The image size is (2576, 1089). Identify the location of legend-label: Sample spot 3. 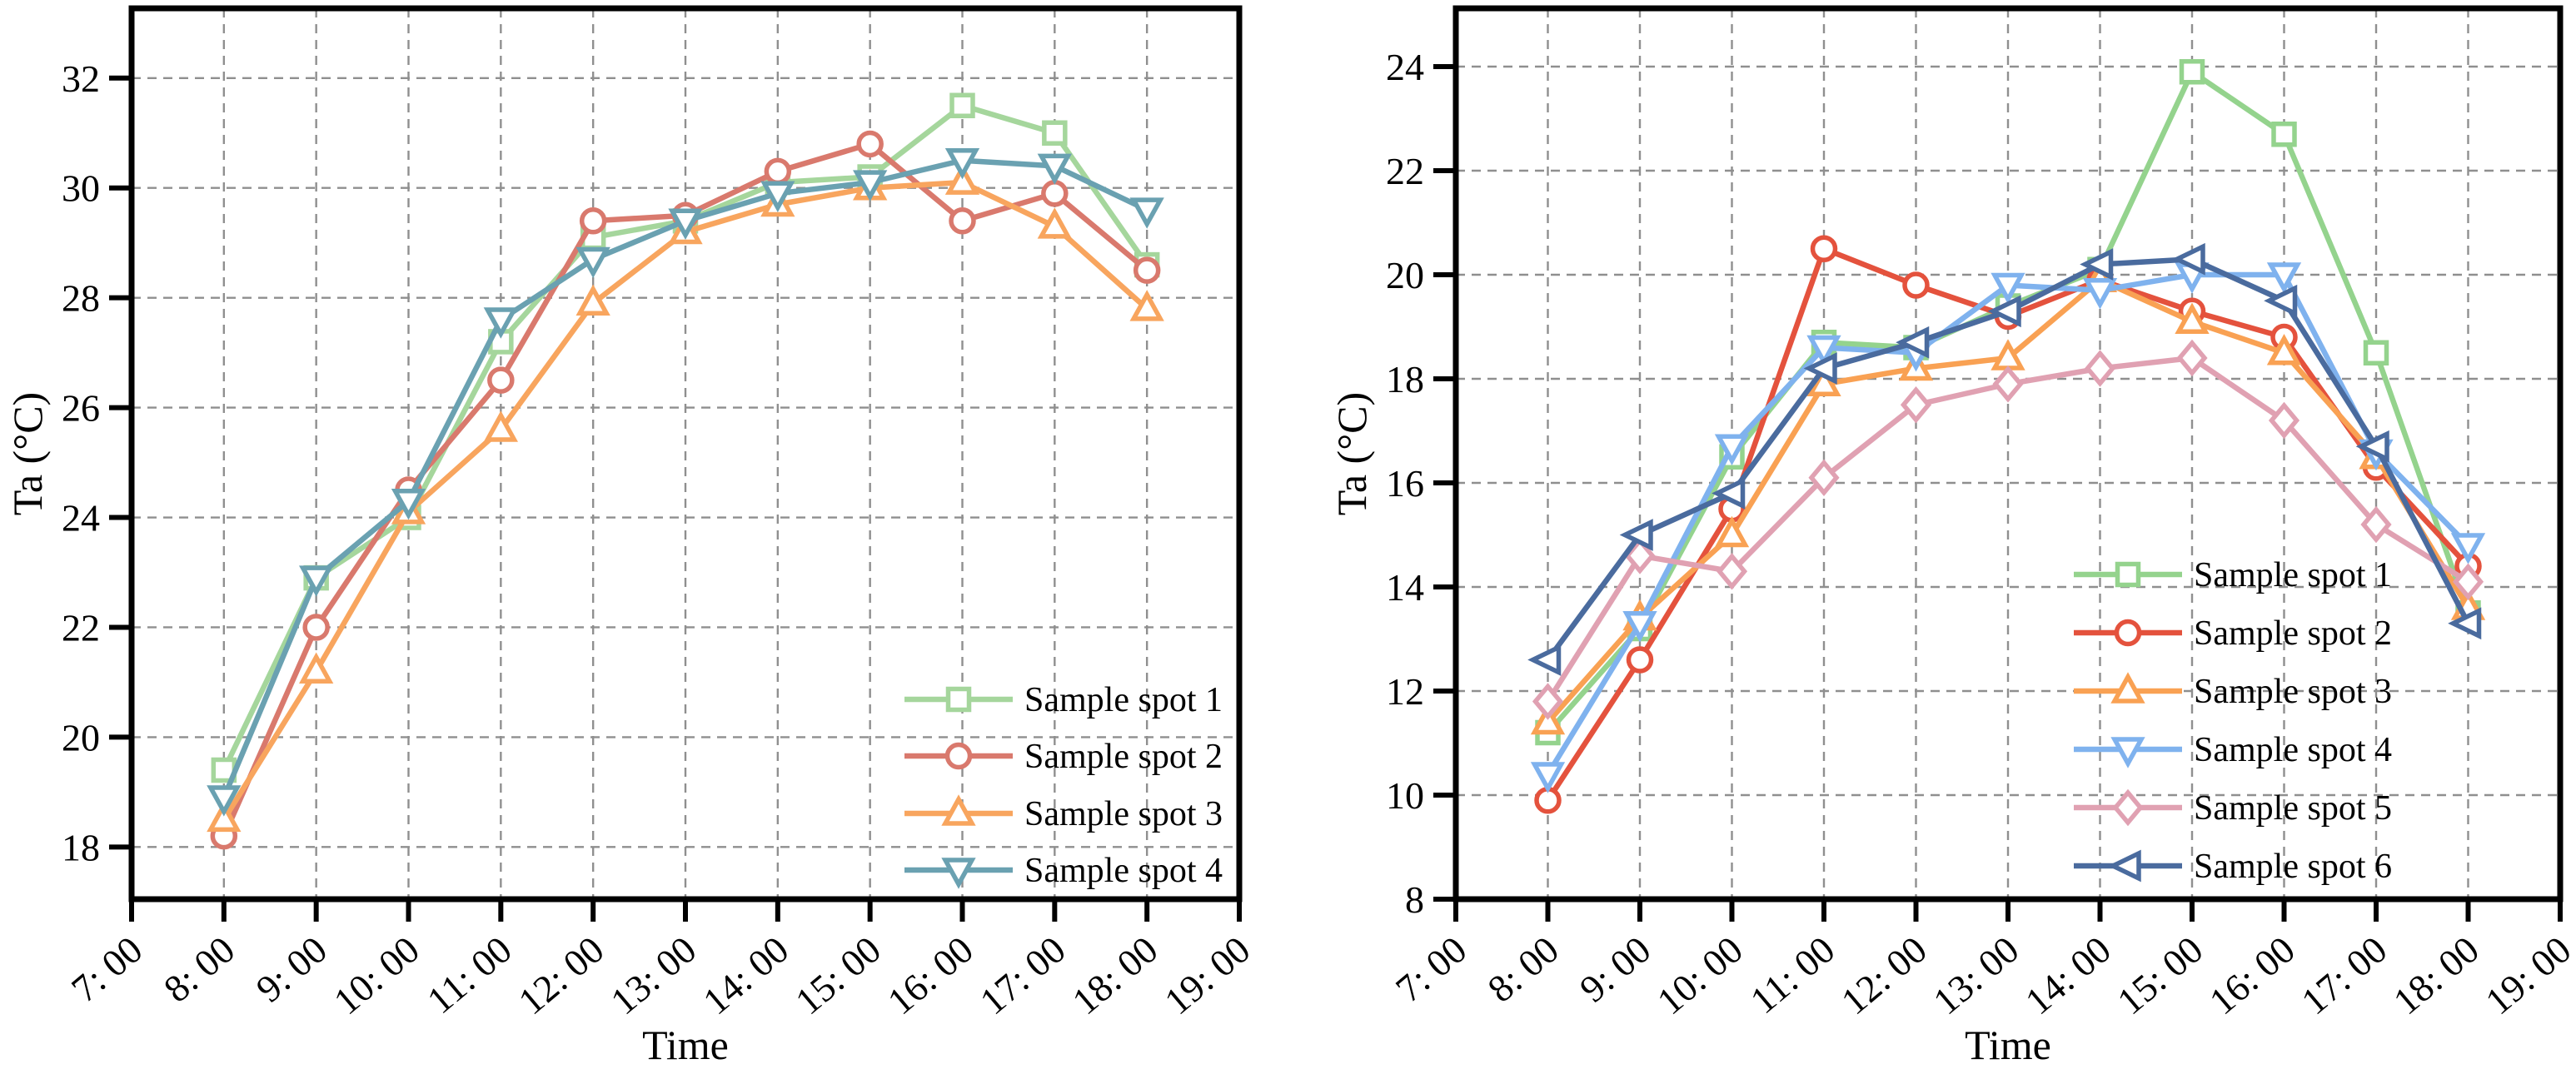
(2293, 692).